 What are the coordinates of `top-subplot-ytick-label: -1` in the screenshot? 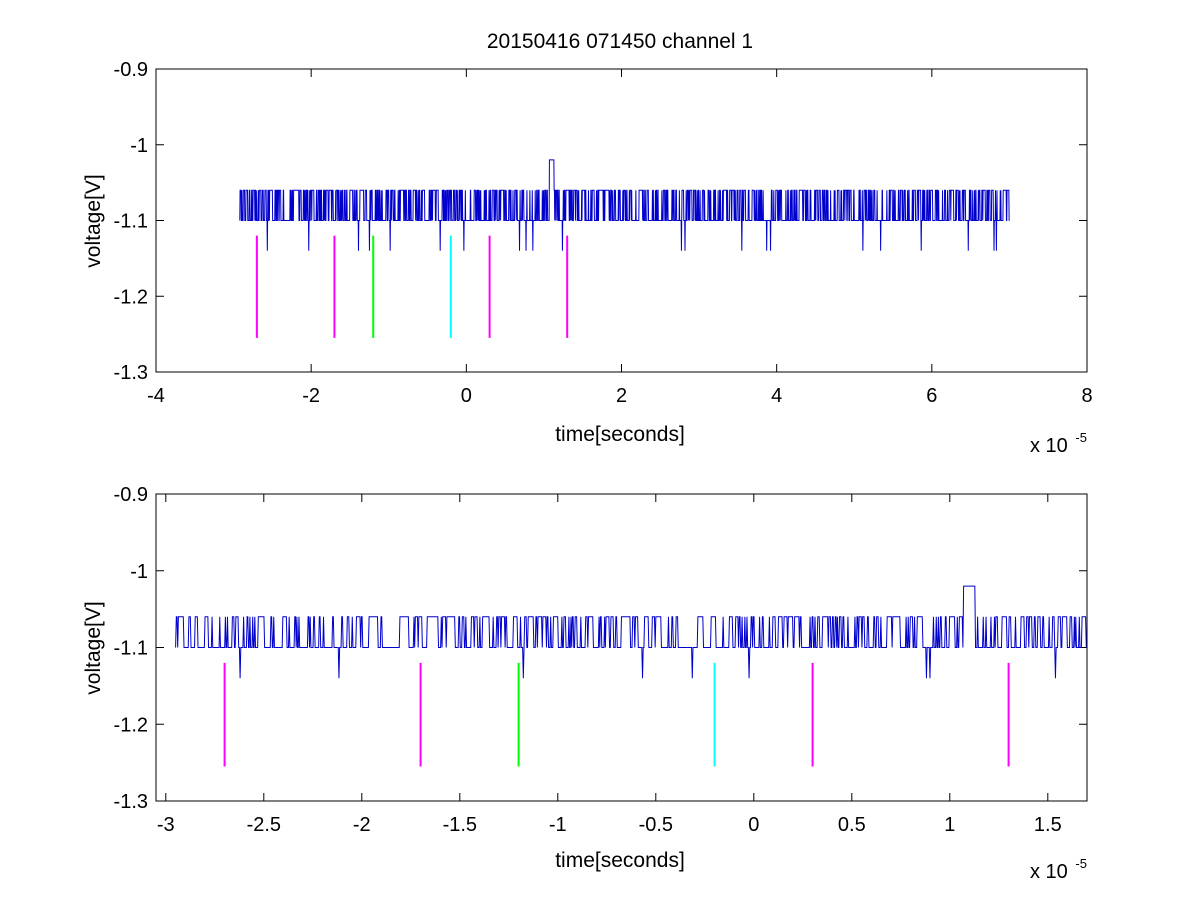 It's located at (139, 146).